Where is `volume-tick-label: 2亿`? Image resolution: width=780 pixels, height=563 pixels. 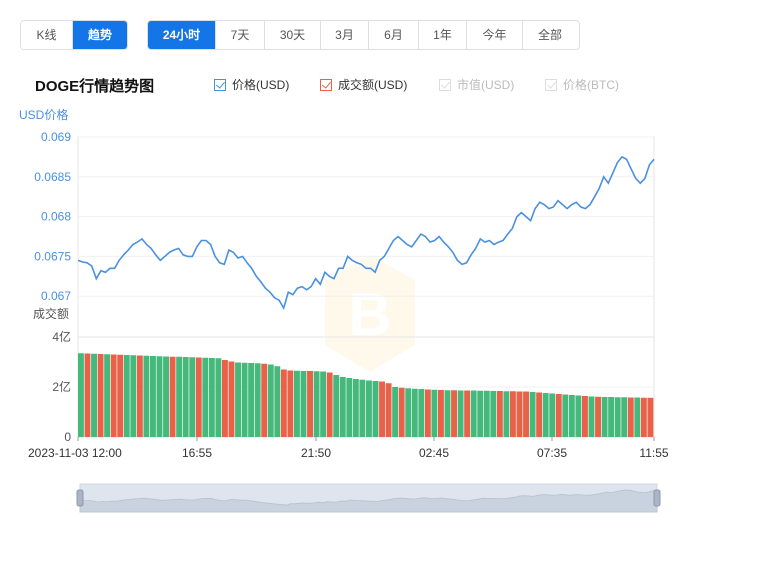
volume-tick-label: 2亿 is located at coordinates (61, 386).